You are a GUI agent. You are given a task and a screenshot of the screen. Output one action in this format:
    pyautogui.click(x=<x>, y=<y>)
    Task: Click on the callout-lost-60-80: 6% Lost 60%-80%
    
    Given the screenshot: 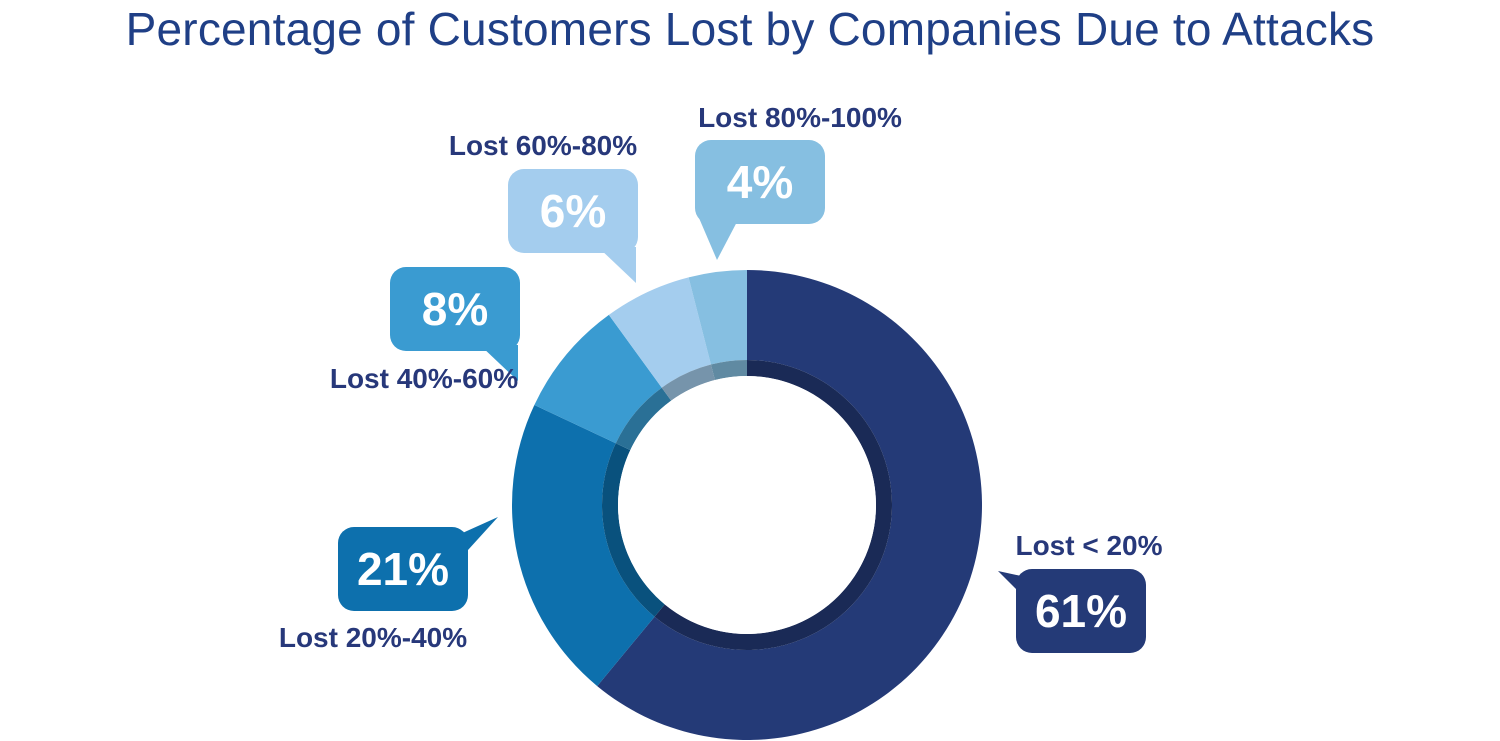 What is the action you would take?
    pyautogui.click(x=543, y=206)
    